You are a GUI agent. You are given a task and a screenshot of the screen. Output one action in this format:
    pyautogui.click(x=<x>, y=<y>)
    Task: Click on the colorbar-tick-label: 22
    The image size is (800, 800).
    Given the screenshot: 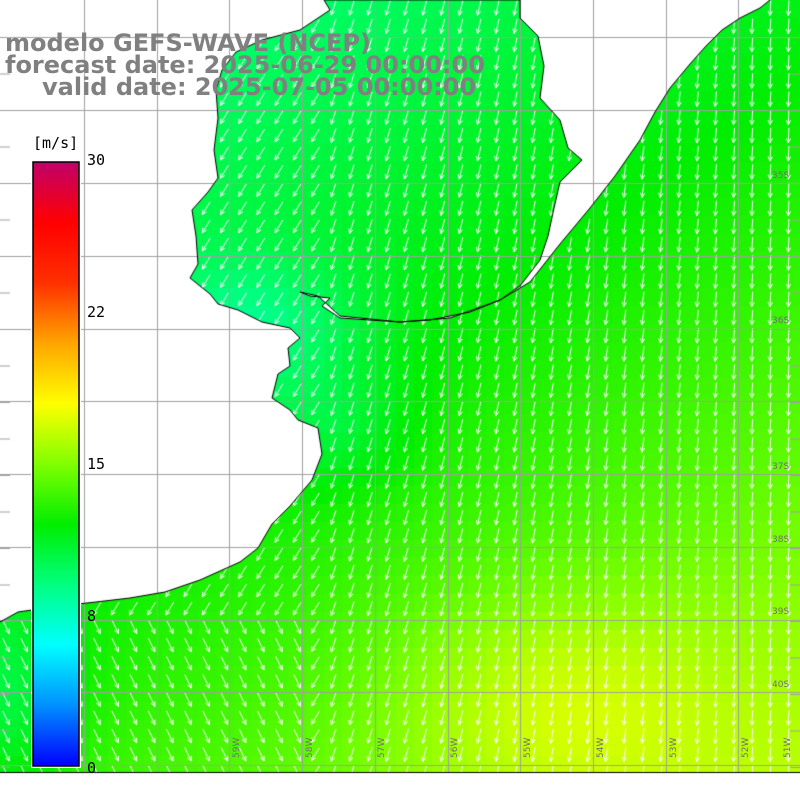 What is the action you would take?
    pyautogui.click(x=96, y=312)
    